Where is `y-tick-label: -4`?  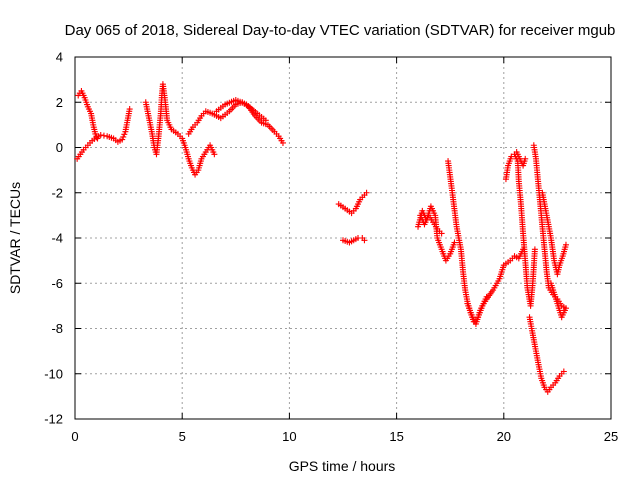 y-tick-label: -4 is located at coordinates (57, 238).